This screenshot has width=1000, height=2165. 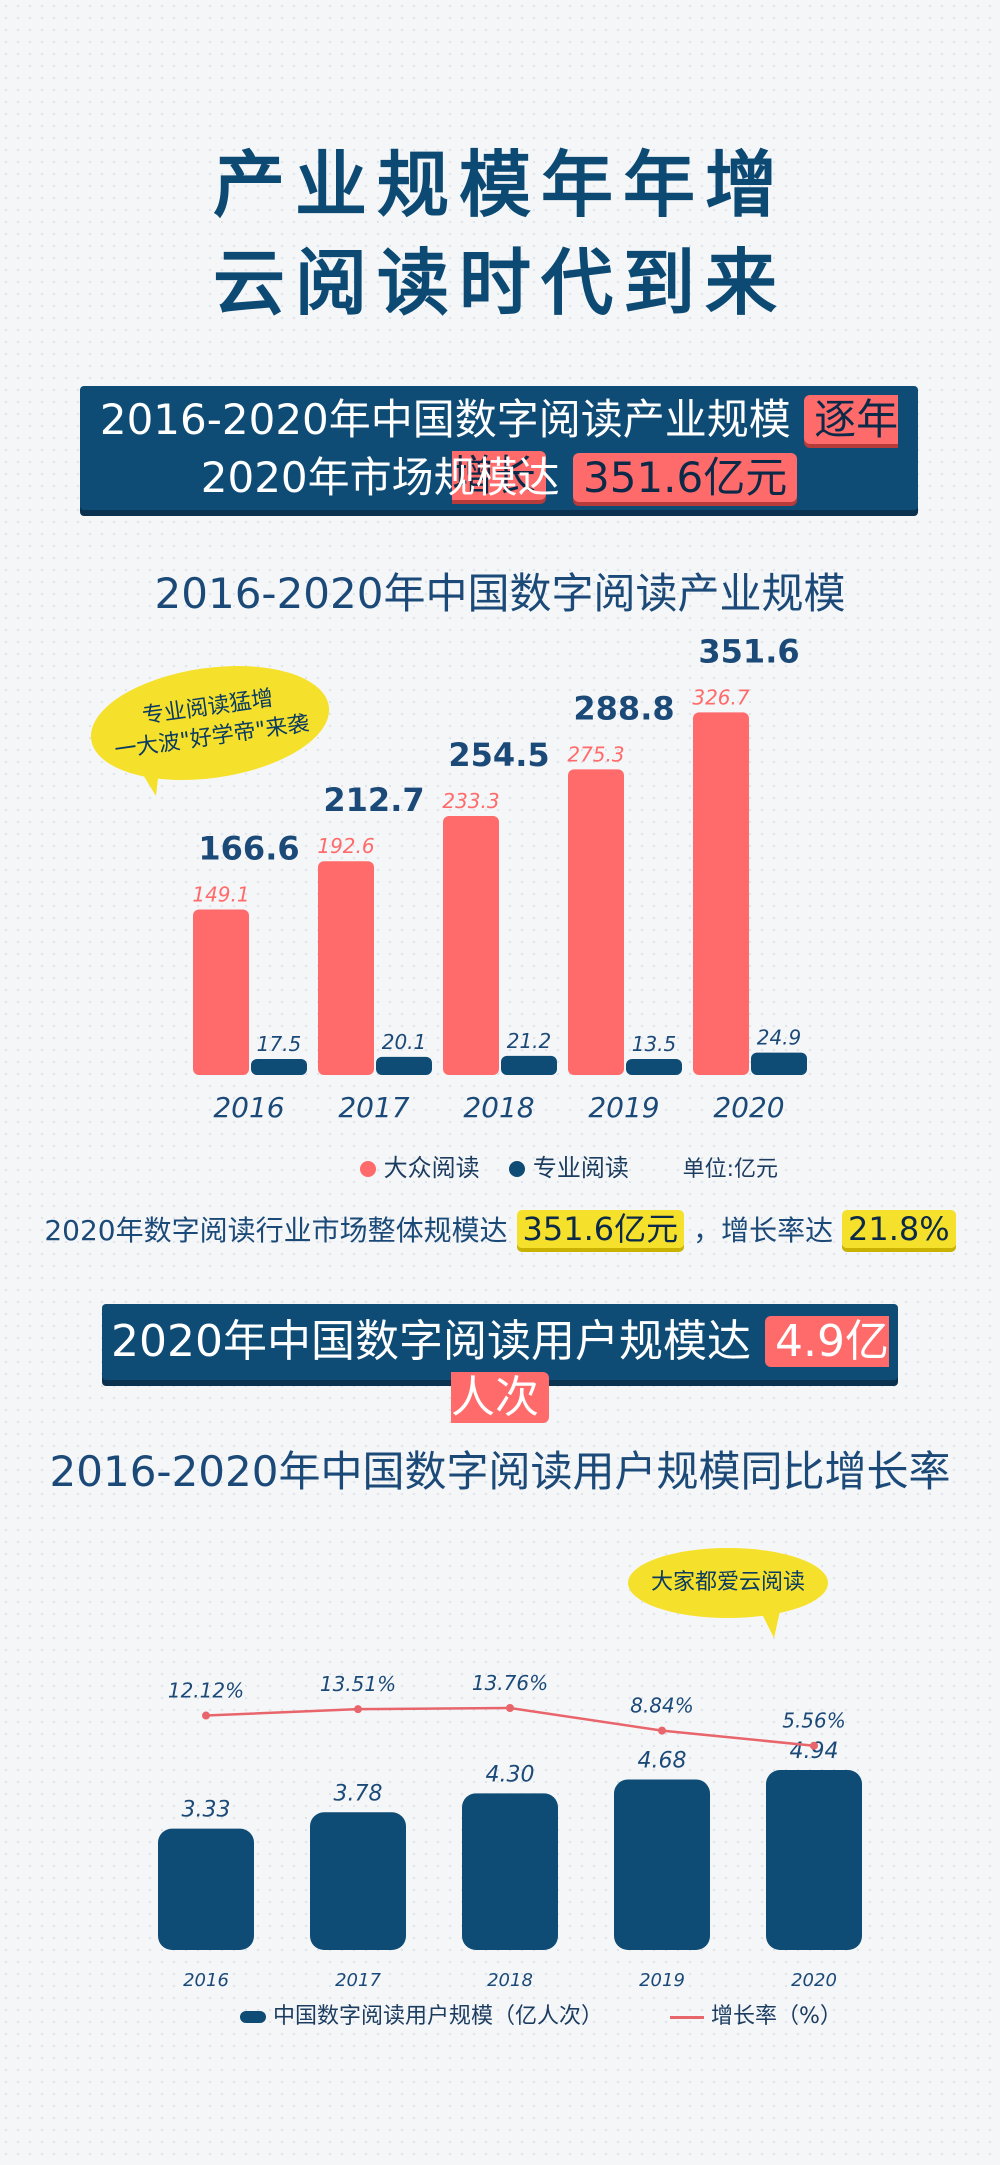 What do you see at coordinates (814, 1721) in the screenshot?
I see `label-growth-rate: 5.56%` at bounding box center [814, 1721].